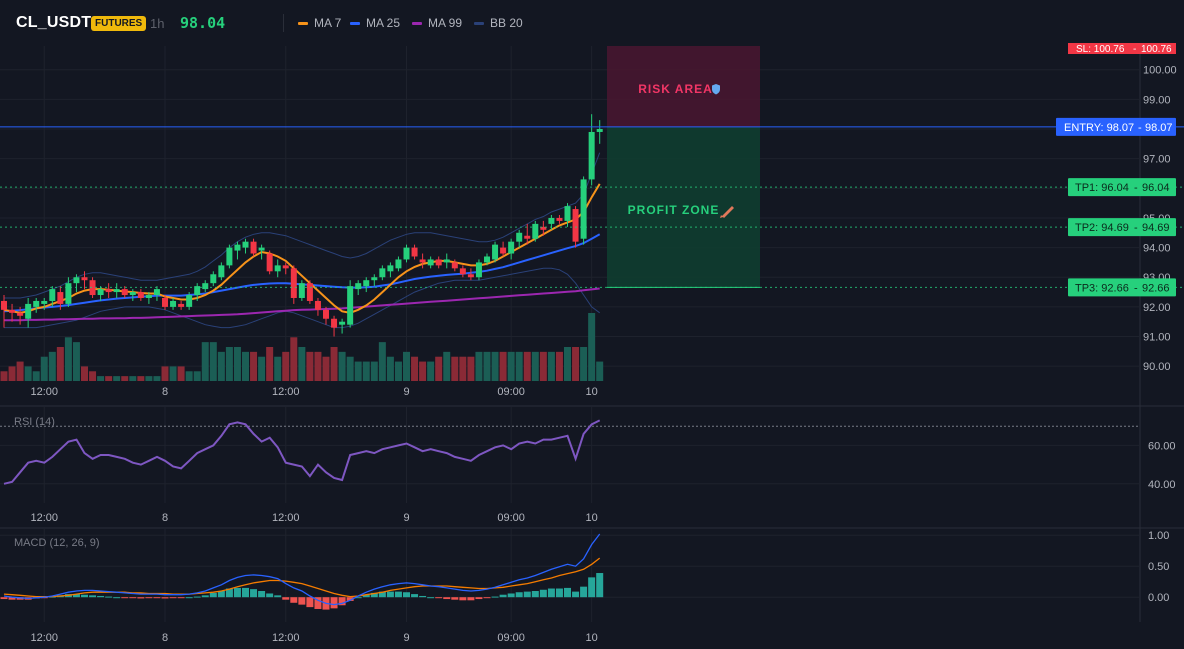  Describe the element at coordinates (203, 23) in the screenshot. I see `last-price: 98.04` at that location.